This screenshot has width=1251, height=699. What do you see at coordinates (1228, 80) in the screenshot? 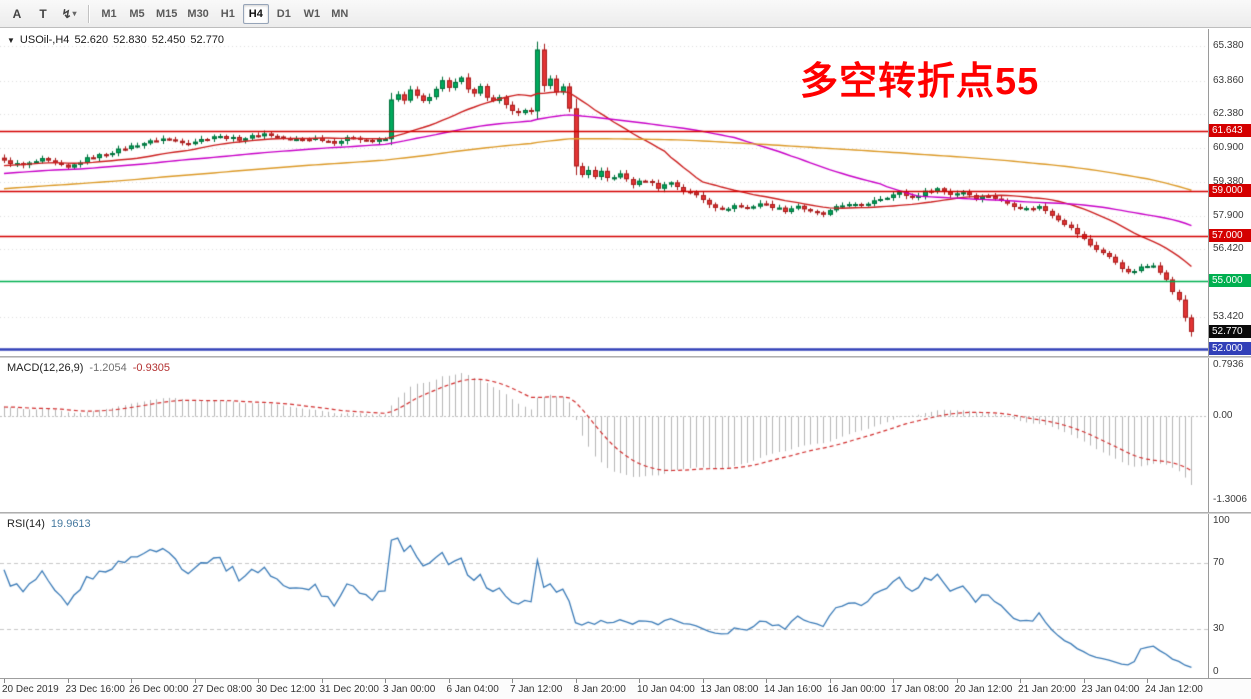
I see `price-axis-tick: 63.860` at bounding box center [1228, 80].